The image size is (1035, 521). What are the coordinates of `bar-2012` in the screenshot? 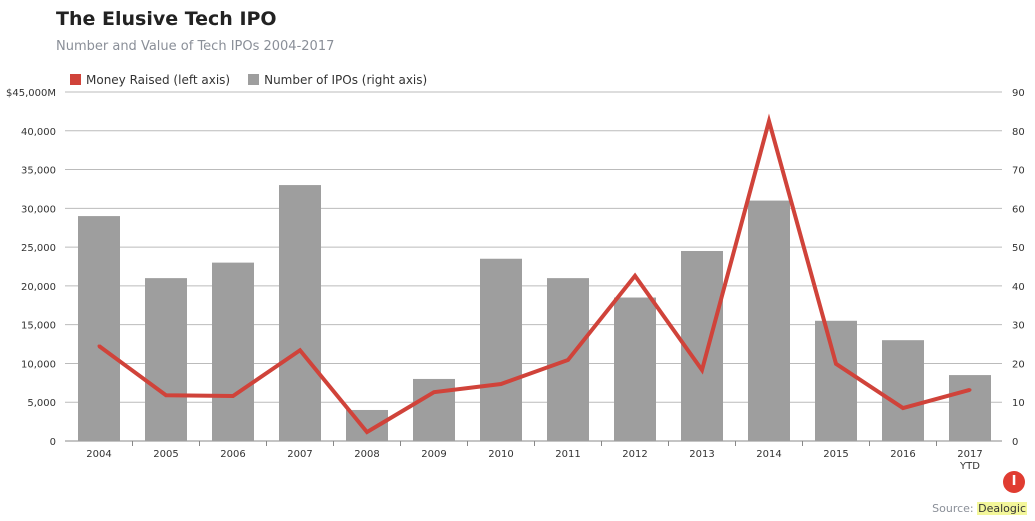 It's located at (635, 369).